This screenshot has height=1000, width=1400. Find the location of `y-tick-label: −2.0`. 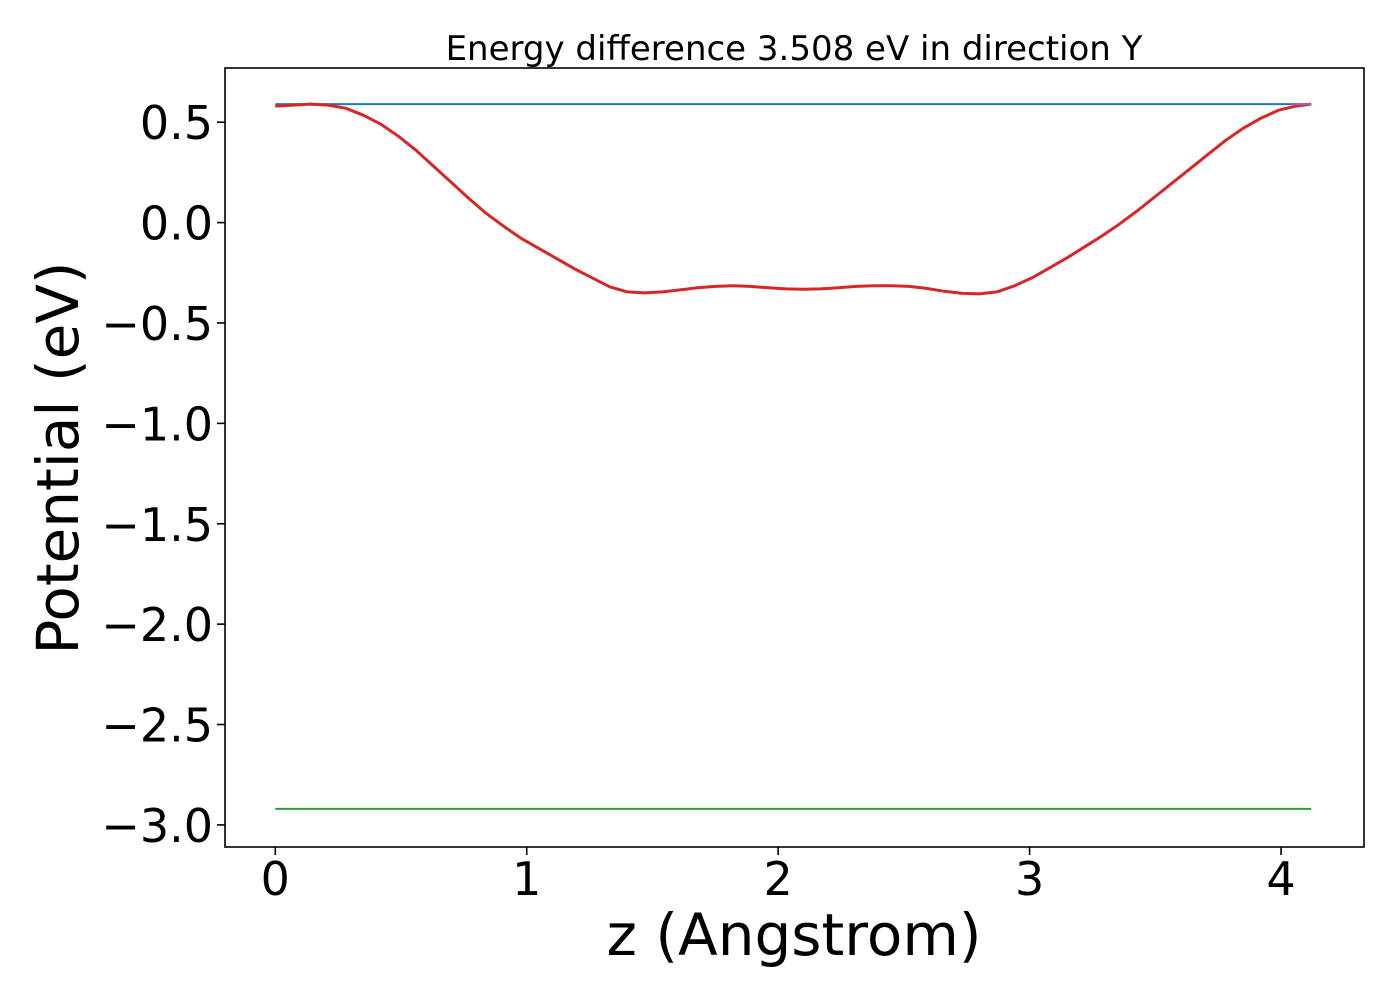

y-tick-label: −2.0 is located at coordinates (157, 625).